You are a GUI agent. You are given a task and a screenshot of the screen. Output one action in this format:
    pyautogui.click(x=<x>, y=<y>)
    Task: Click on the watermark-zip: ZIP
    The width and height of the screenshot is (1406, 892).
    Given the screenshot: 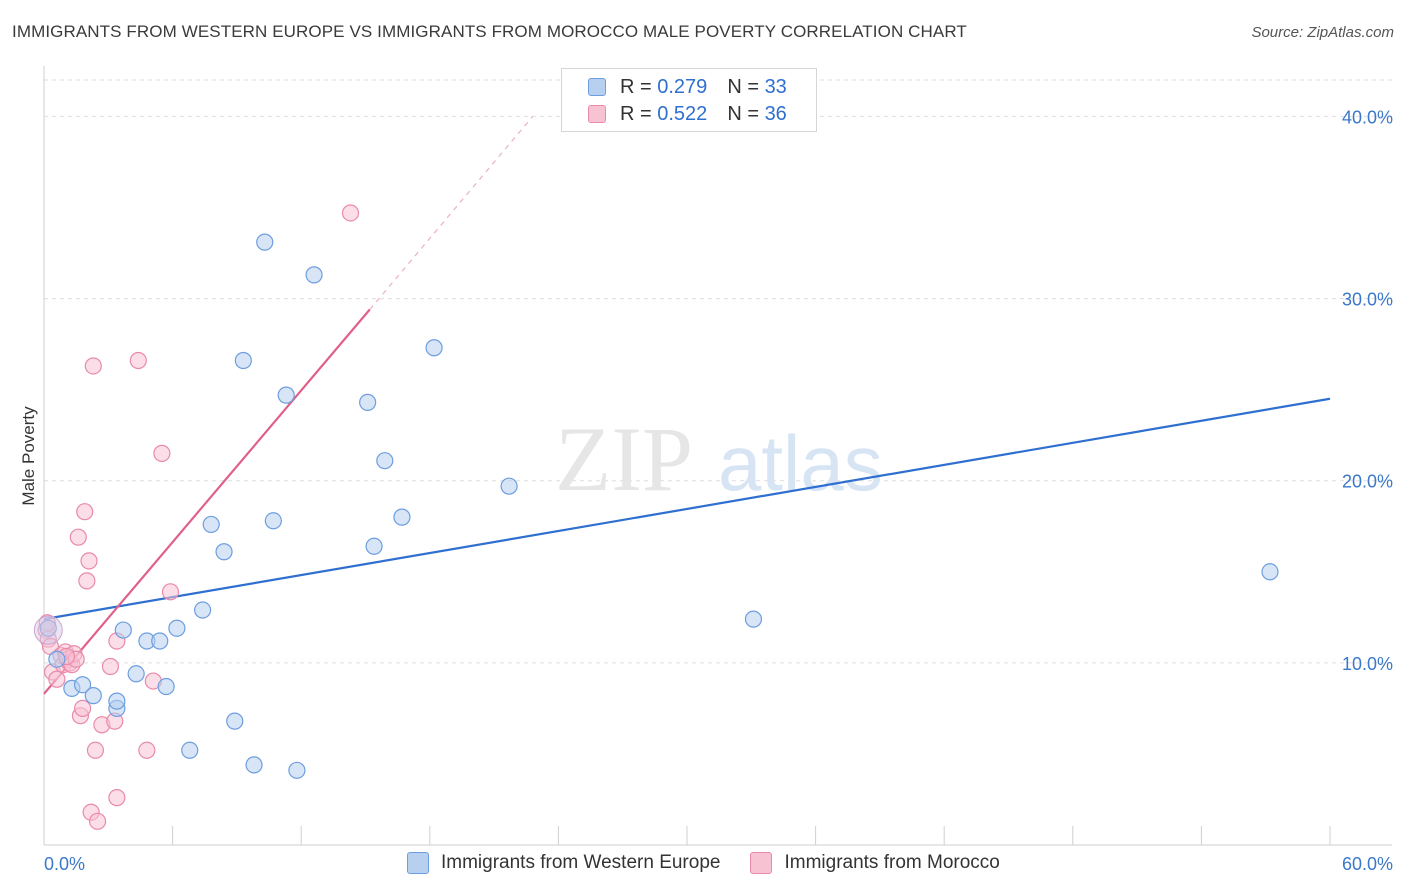 What is the action you would take?
    pyautogui.click(x=624, y=459)
    